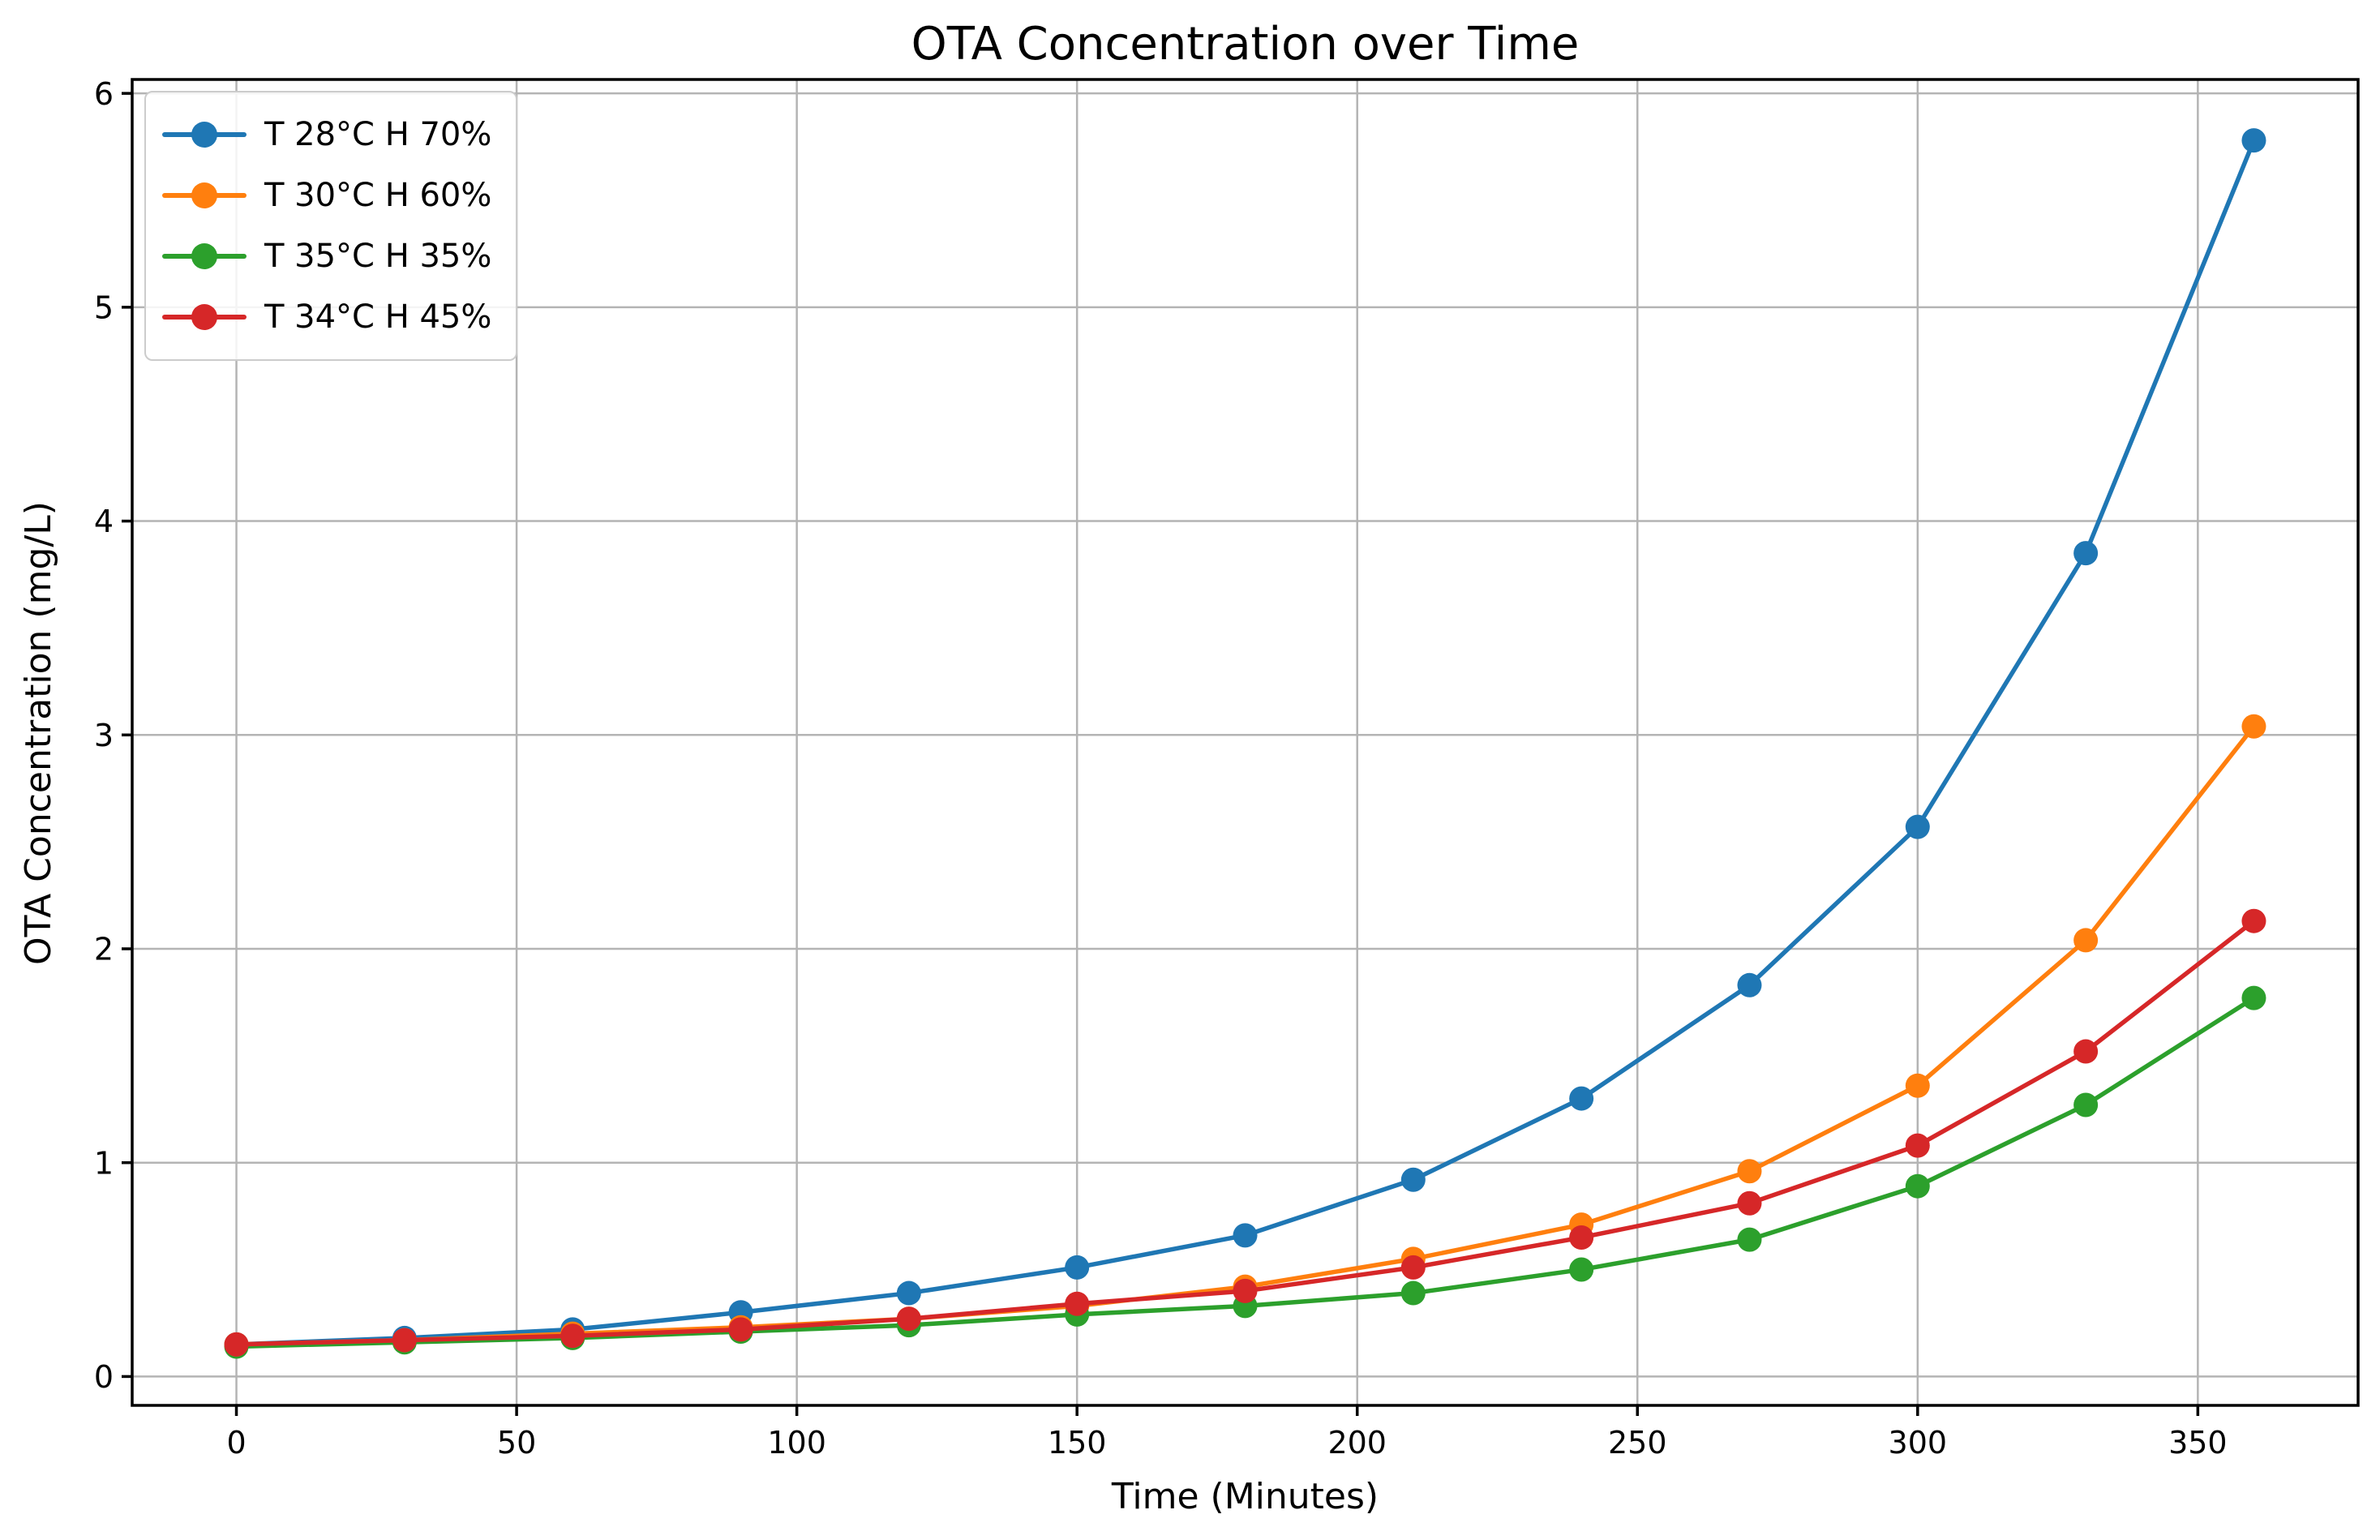  Describe the element at coordinates (378, 257) in the screenshot. I see `legend-label: T 35°C H 35%` at that location.